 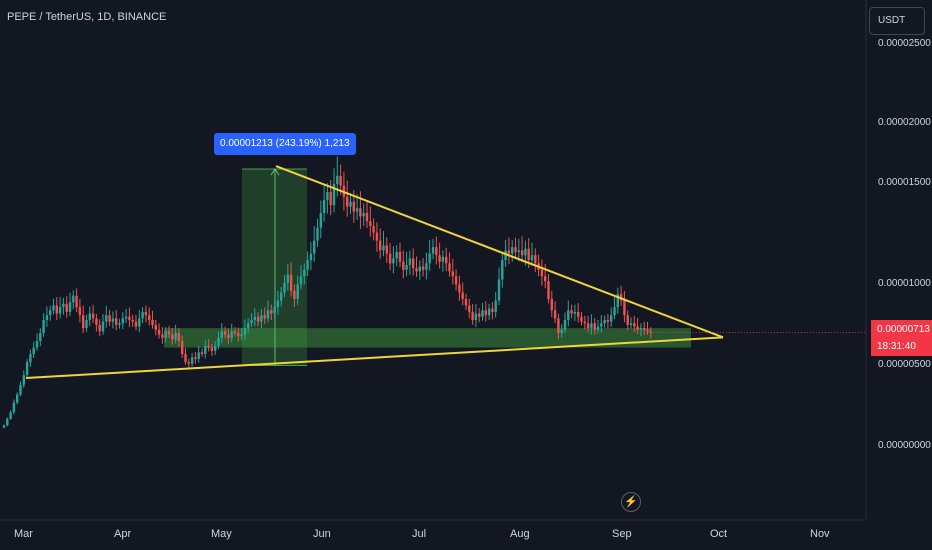 What do you see at coordinates (904, 364) in the screenshot?
I see `price-axis-label: 0.00000500` at bounding box center [904, 364].